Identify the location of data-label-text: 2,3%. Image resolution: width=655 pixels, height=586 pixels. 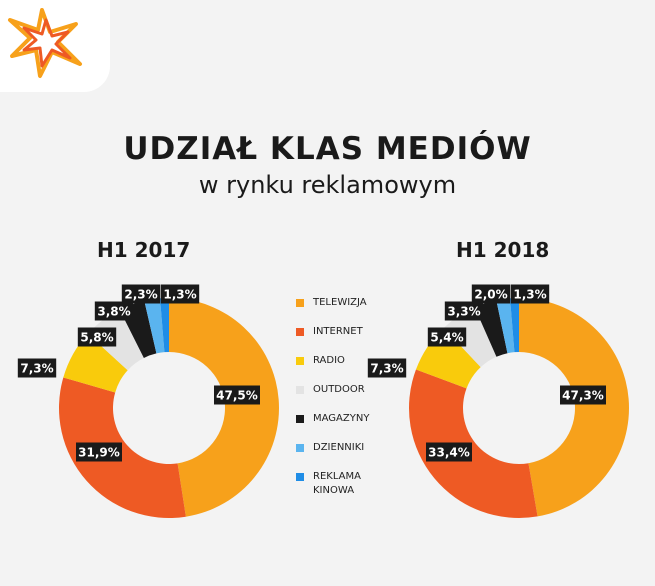
(140, 295).